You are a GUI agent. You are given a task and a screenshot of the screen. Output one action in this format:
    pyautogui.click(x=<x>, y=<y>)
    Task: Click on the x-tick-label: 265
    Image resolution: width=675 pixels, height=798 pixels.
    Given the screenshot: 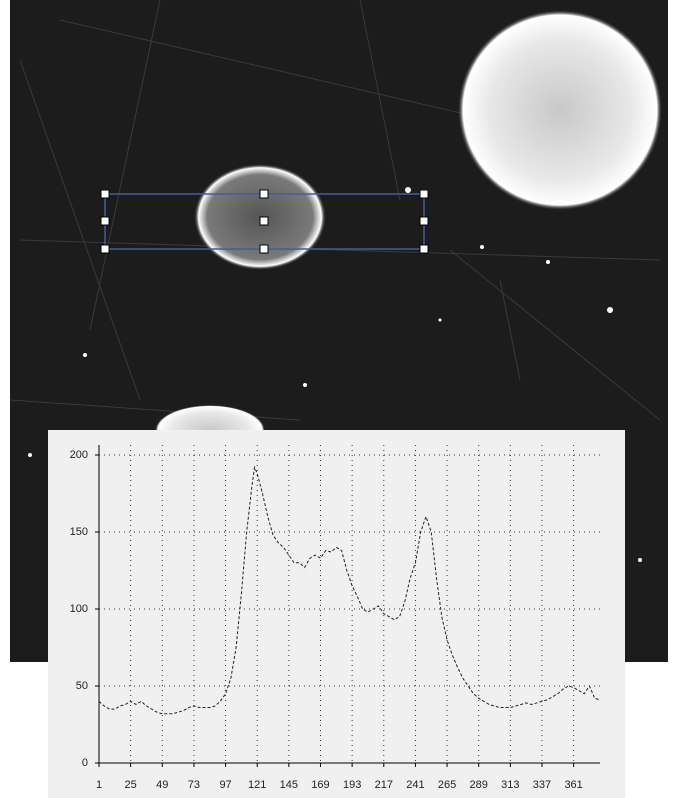 What is the action you would take?
    pyautogui.click(x=447, y=785)
    